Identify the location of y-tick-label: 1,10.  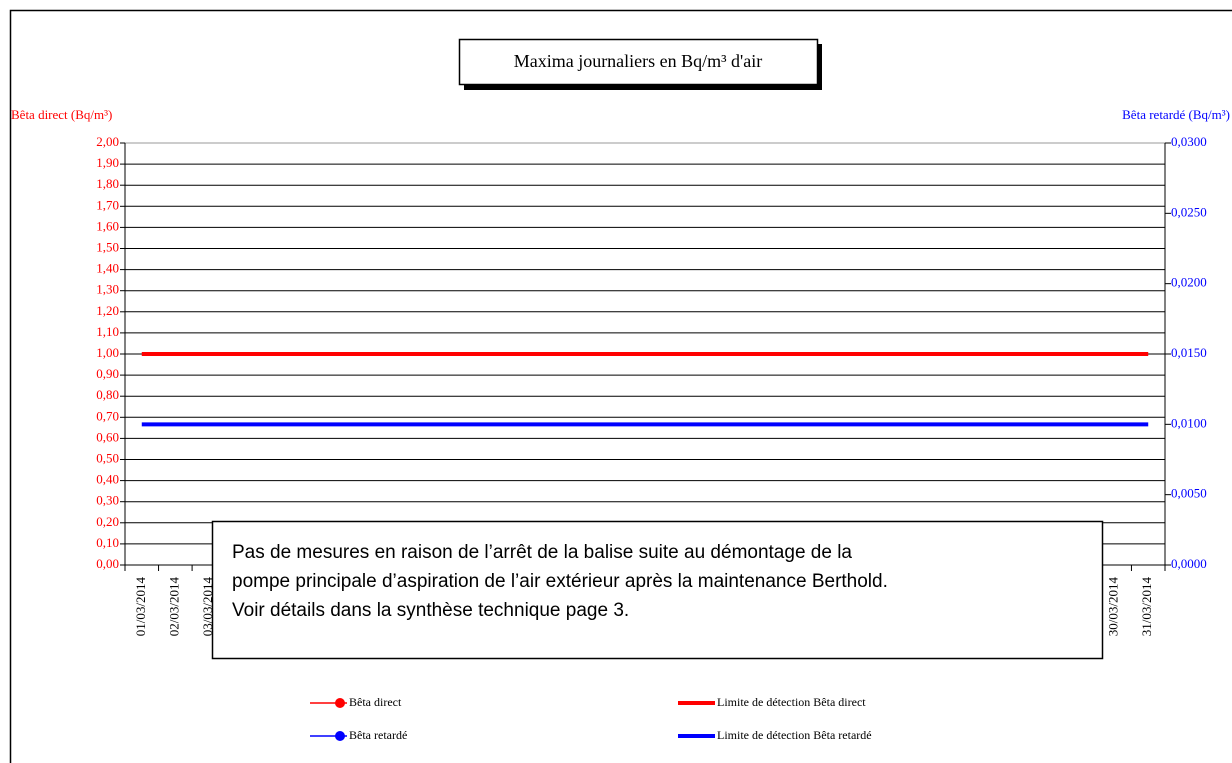
(107, 331).